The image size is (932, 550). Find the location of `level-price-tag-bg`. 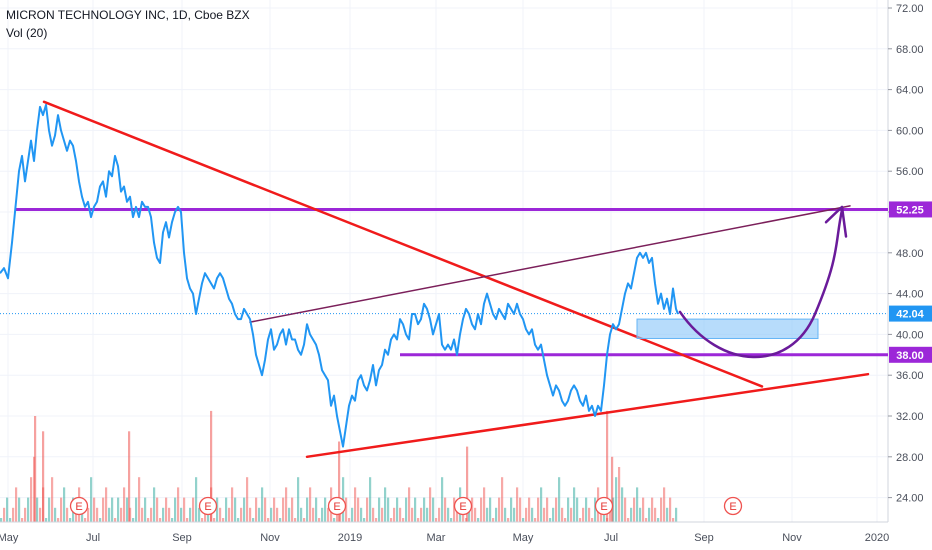

level-price-tag-bg is located at coordinates (910, 209).